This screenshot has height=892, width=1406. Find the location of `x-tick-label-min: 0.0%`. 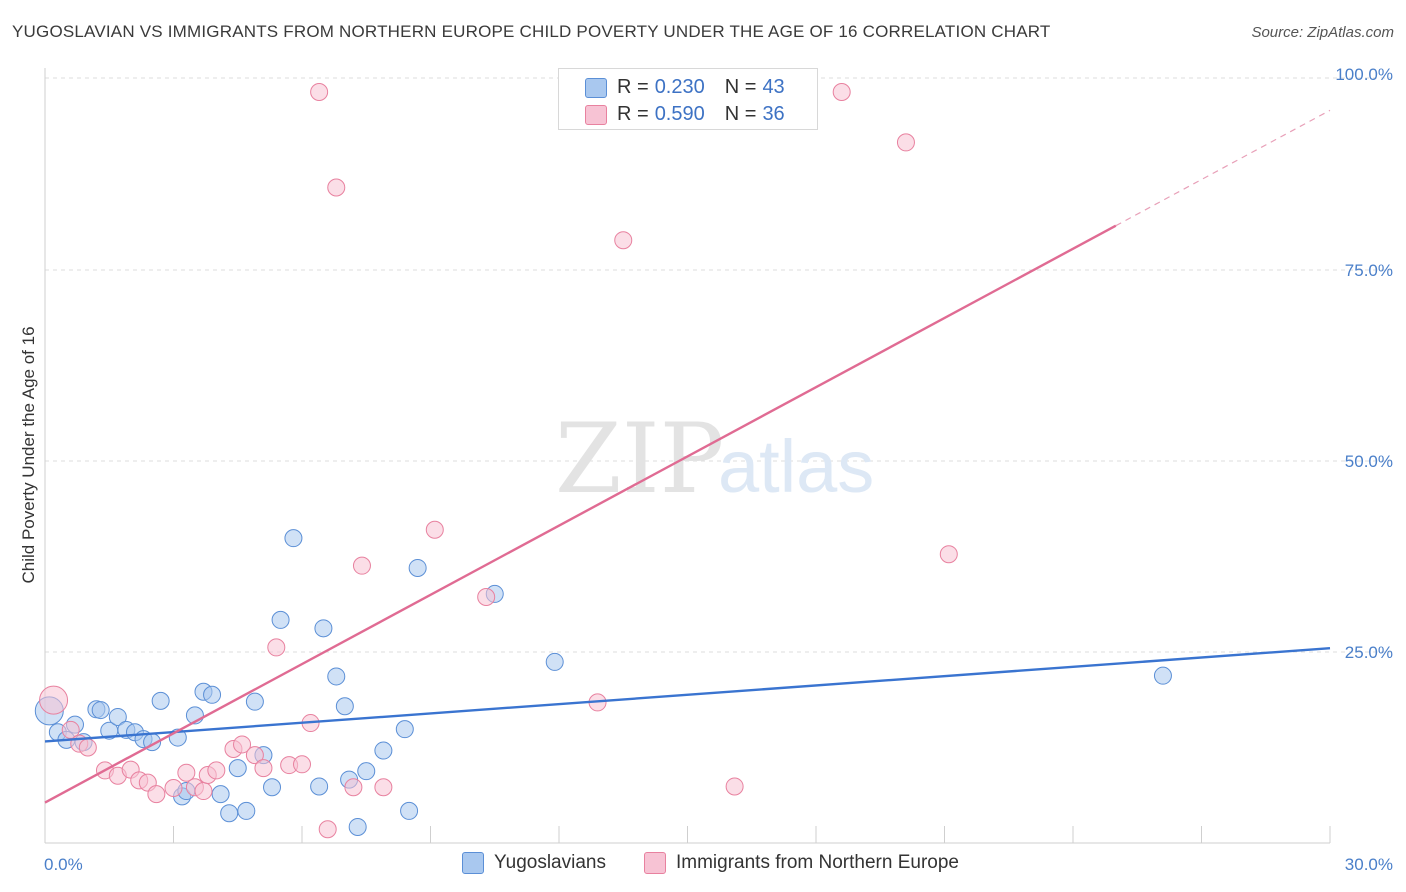

x-tick-label-min: 0.0% is located at coordinates (63, 864).